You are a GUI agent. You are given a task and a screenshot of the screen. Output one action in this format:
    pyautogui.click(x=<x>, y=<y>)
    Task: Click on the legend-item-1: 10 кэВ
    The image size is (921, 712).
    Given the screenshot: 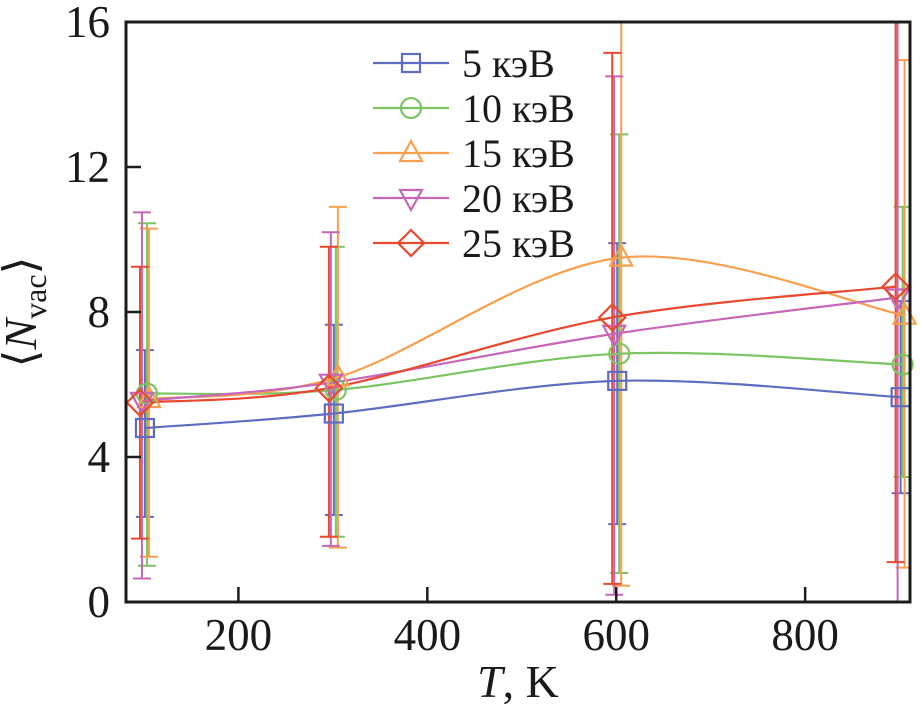 What is the action you would take?
    pyautogui.click(x=474, y=108)
    